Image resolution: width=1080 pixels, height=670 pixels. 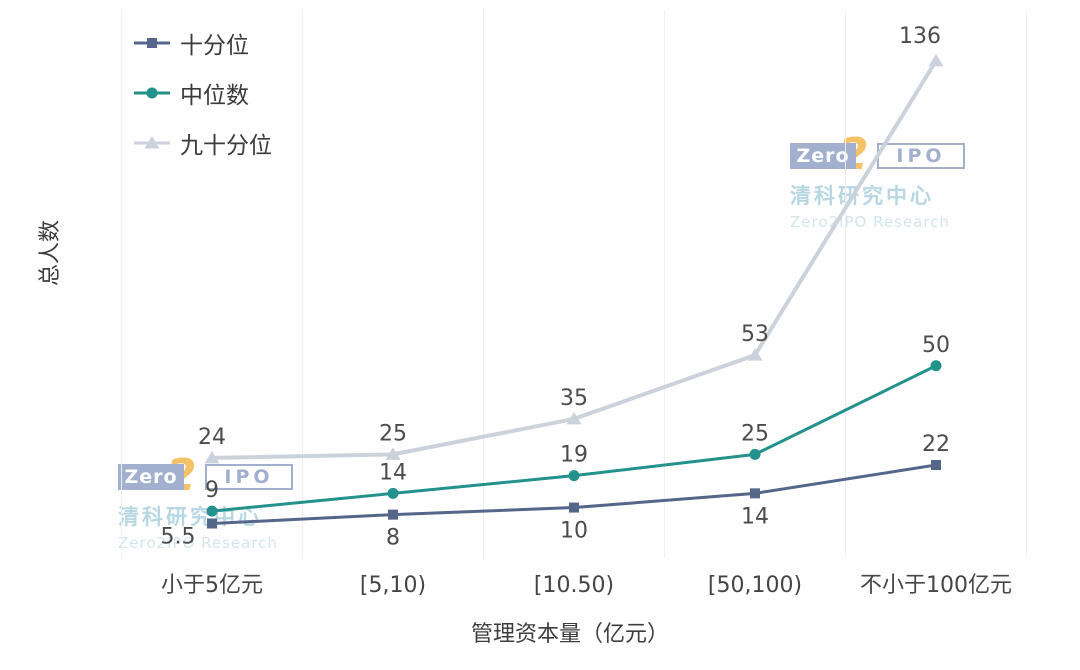 I want to click on legend-label: 九十分位, so click(x=226, y=146).